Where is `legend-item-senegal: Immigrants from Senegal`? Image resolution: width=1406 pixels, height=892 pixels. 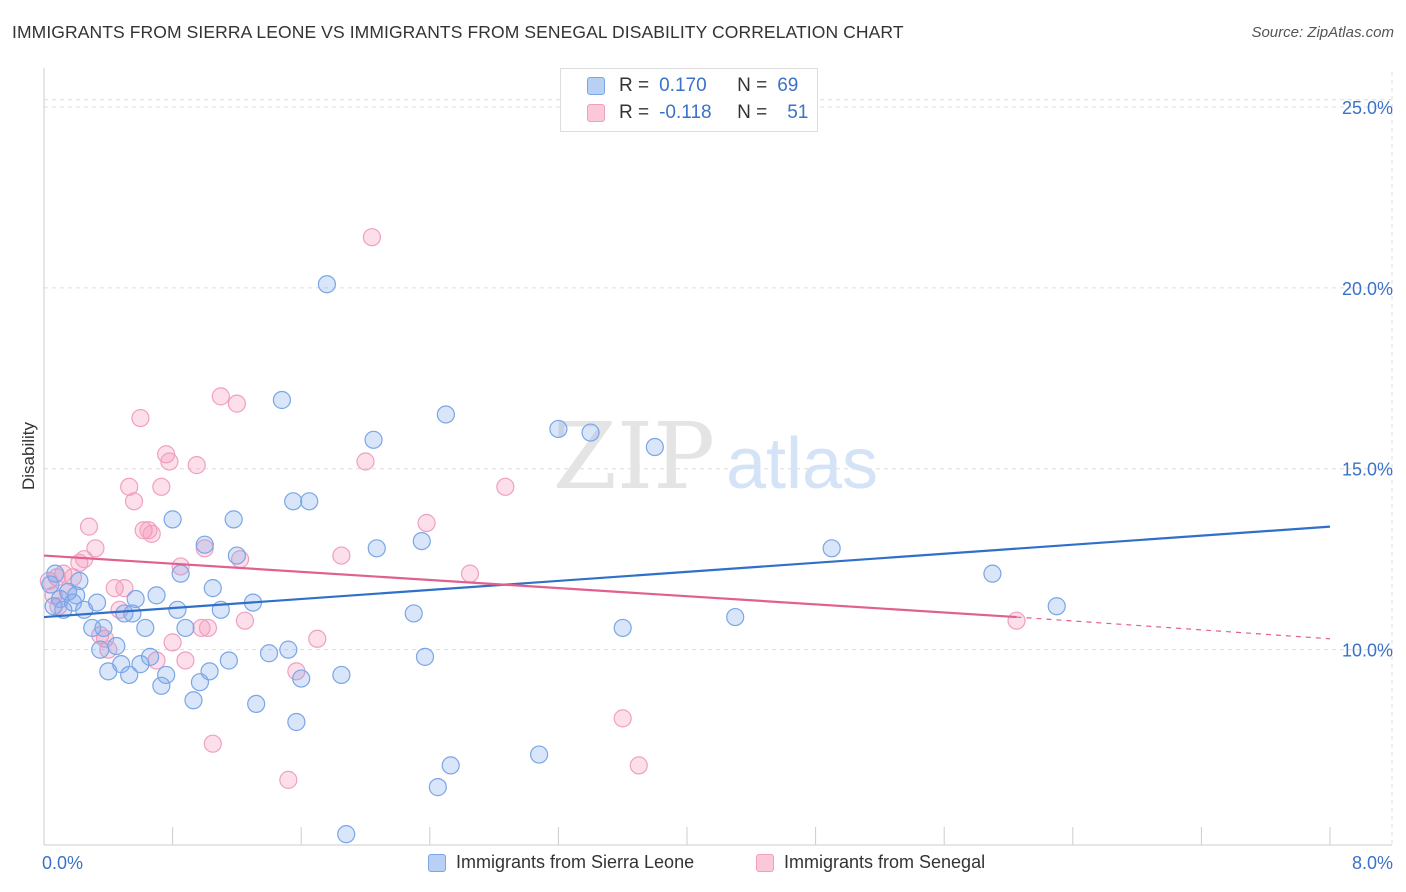
legend-item-senegal: Immigrants from Senegal is located at coordinates (870, 862).